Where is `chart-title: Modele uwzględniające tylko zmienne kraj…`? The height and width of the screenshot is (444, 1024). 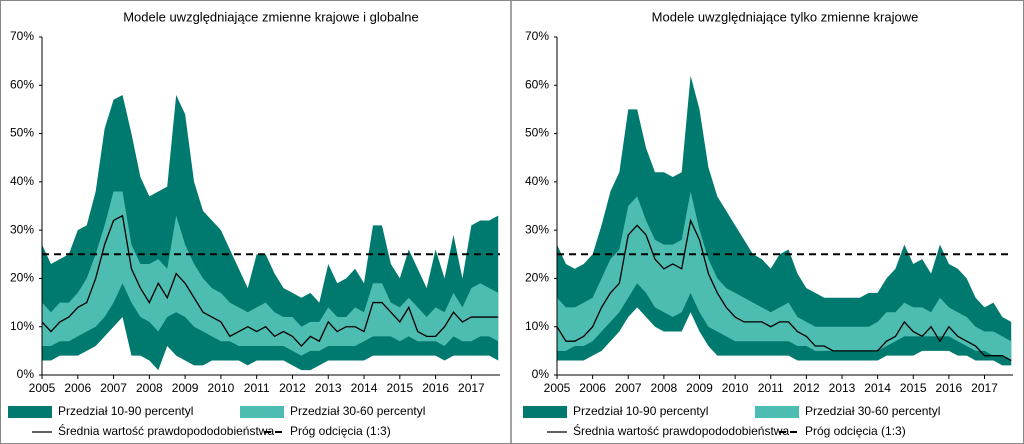 chart-title: Modele uwzględniające tylko zmienne kraj… is located at coordinates (785, 16).